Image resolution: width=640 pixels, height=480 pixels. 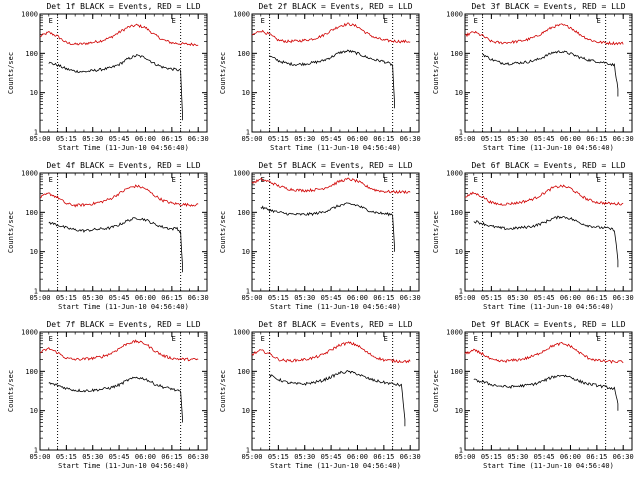 What do you see at coordinates (335, 165) in the screenshot?
I see `chart-title: Det 5f BLACK = Events, RED = LLD` at bounding box center [335, 165].